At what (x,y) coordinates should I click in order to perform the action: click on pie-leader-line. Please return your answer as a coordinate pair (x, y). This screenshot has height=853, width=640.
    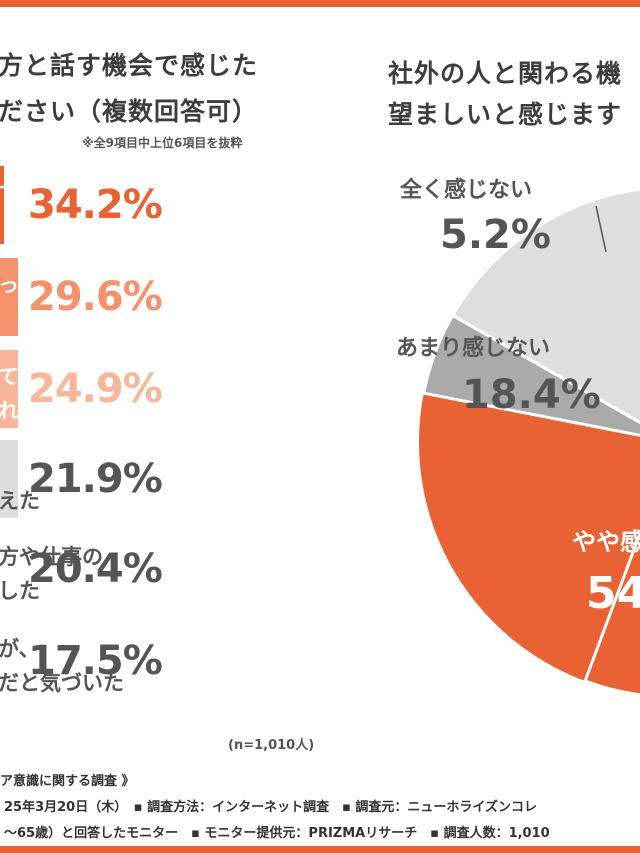
    Looking at the image, I should click on (601, 229).